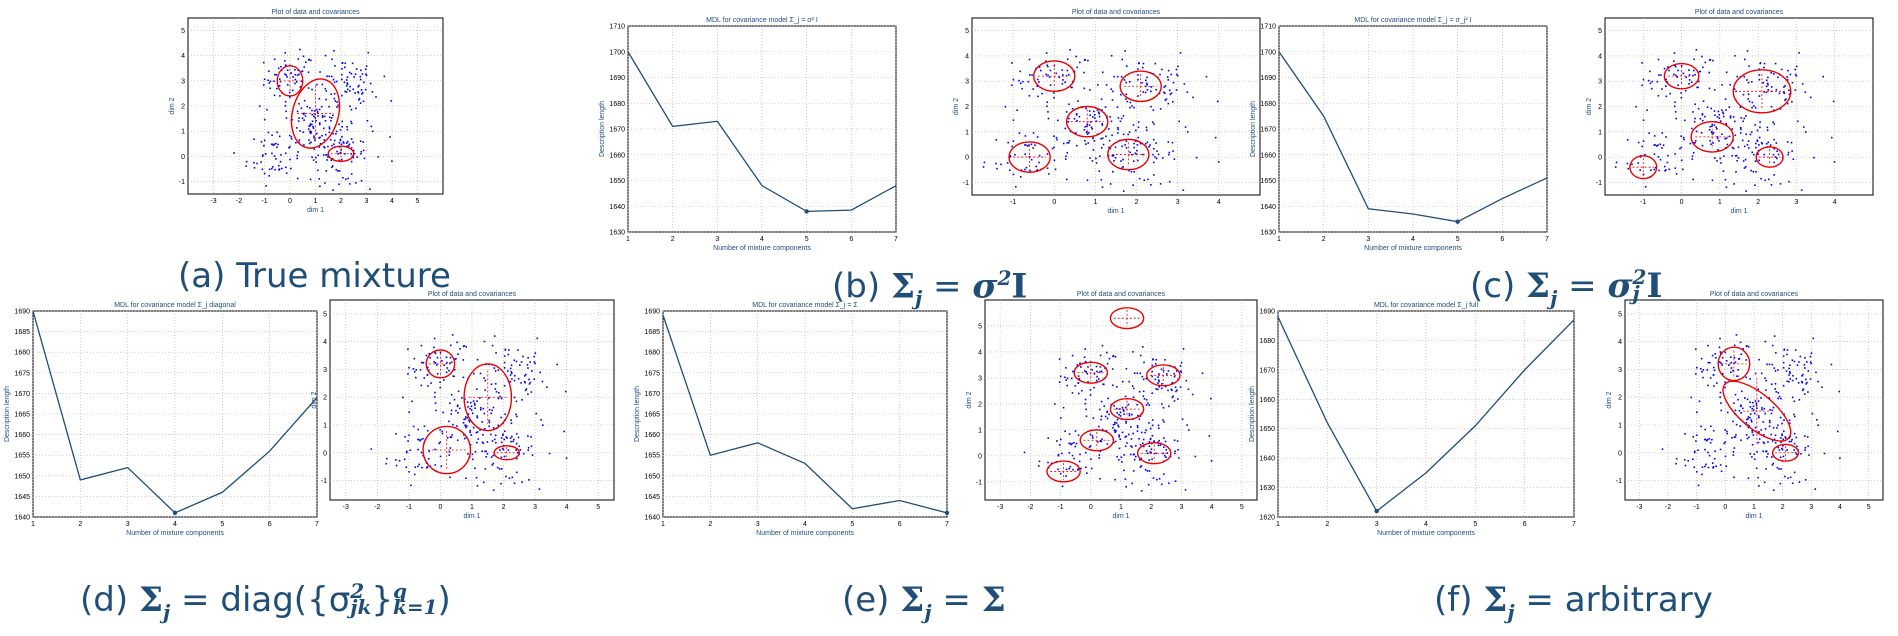  Describe the element at coordinates (918, 298) in the screenshot. I see `caption-b-sub: j` at that location.